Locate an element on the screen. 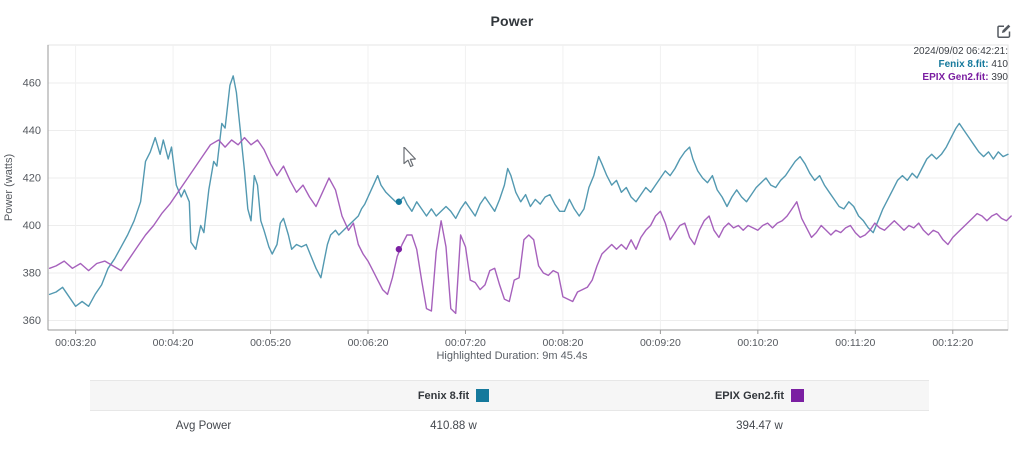  summary-header-row: Fenix 8.fit EPIX Gen2.fit is located at coordinates (509, 395).